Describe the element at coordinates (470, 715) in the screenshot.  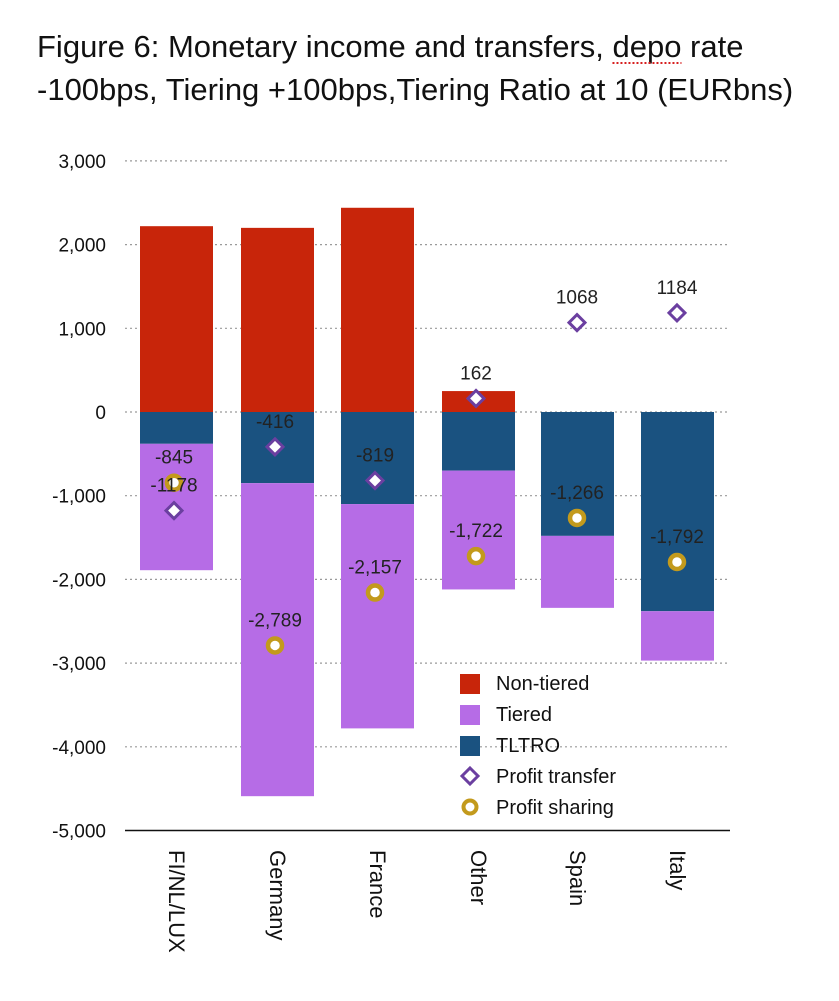
I see `legend-swatch-tiered` at that location.